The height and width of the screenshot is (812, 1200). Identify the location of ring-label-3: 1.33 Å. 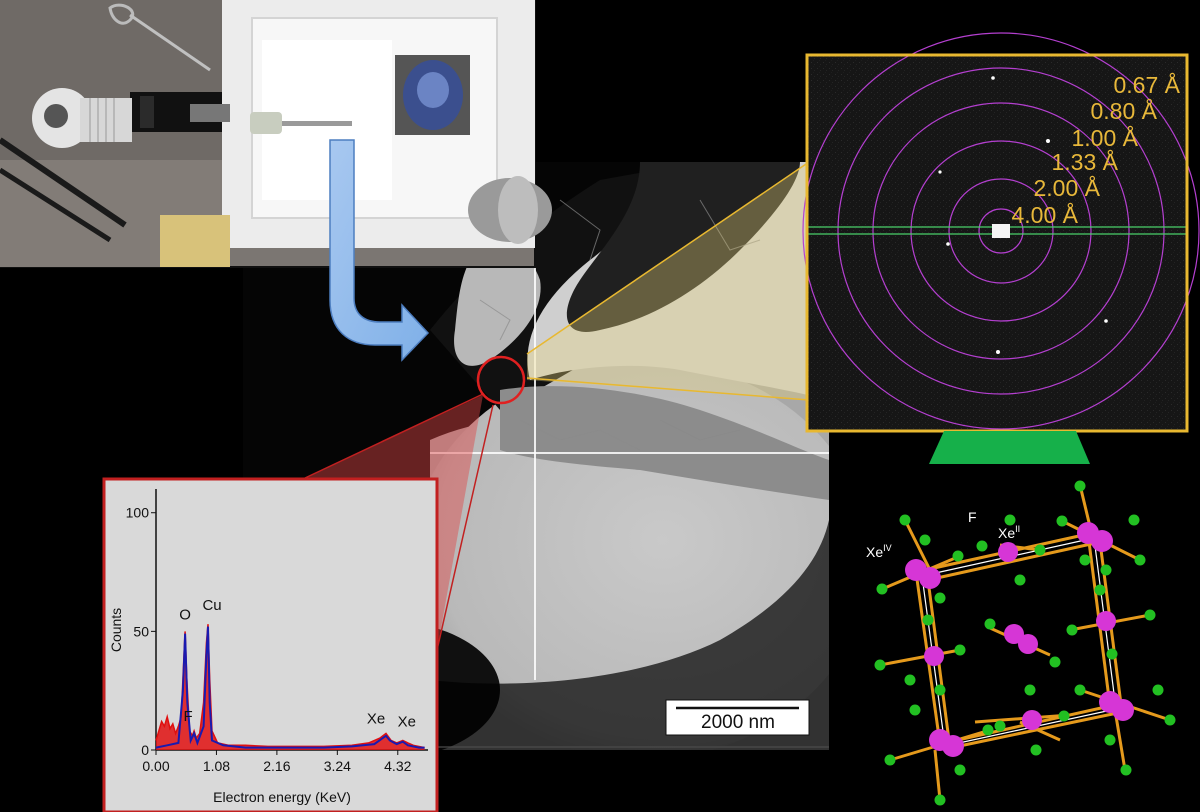
(1085, 161).